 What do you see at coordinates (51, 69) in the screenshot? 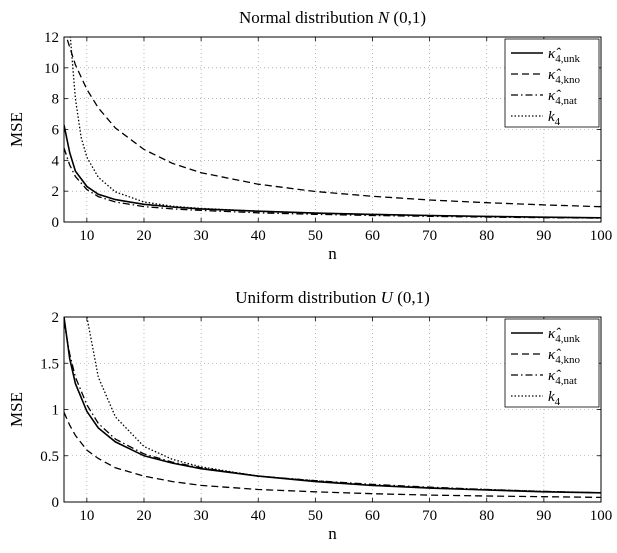
I see `y-tick-label: 10` at bounding box center [51, 69].